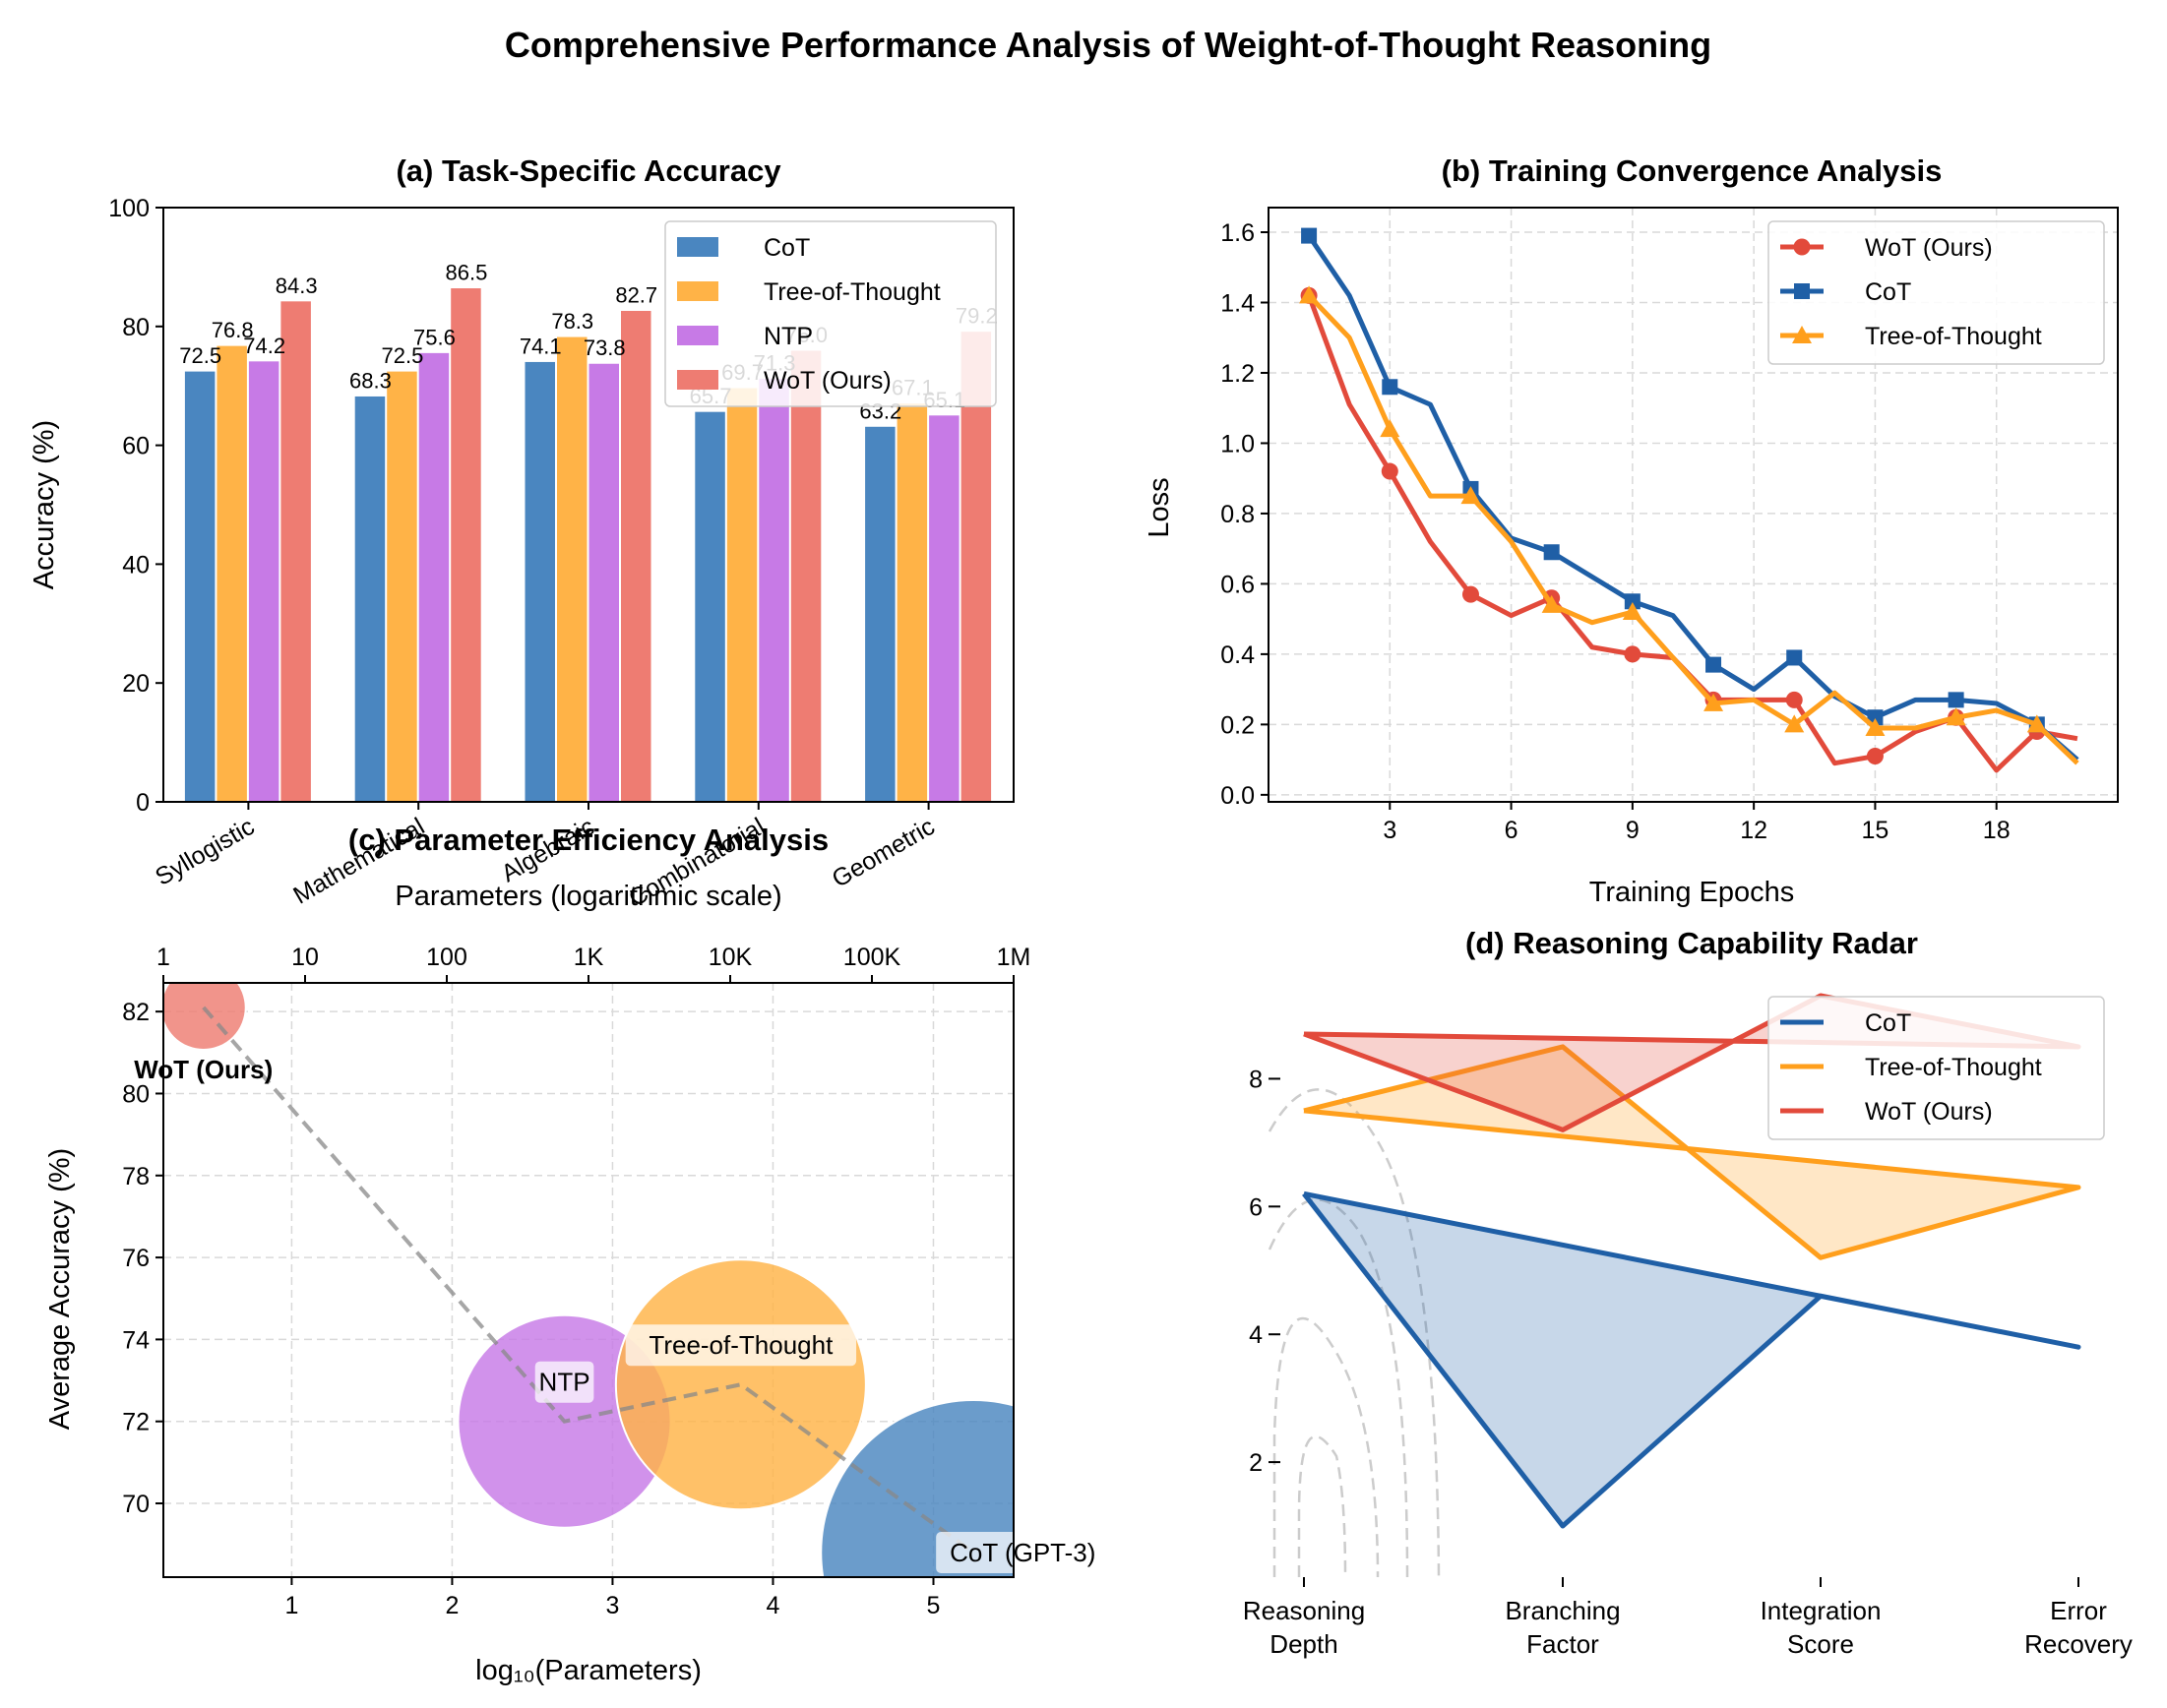 This screenshot has height=1708, width=2167. Describe the element at coordinates (588, 1281) in the screenshot. I see `trend-line` at that location.